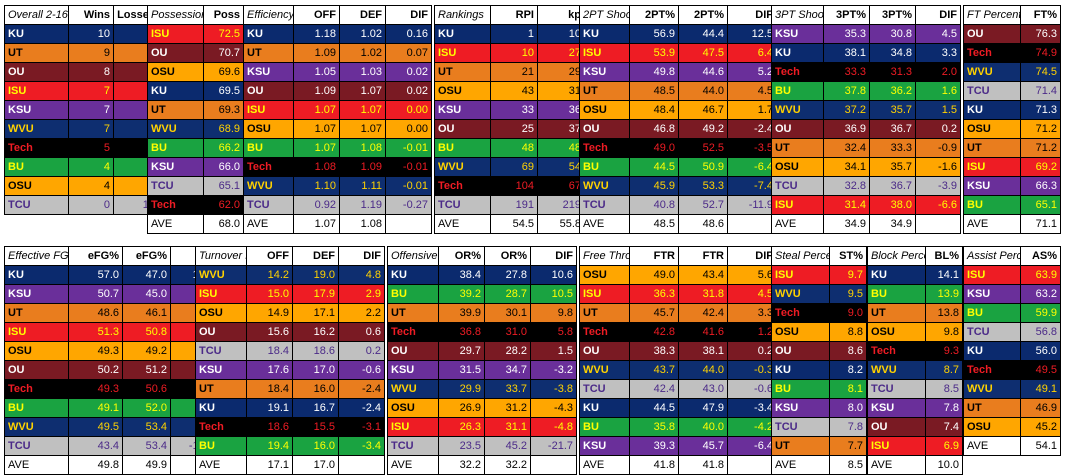  I want to click on table-row: KU 44.5 47.9 -3.4, so click(678, 408).